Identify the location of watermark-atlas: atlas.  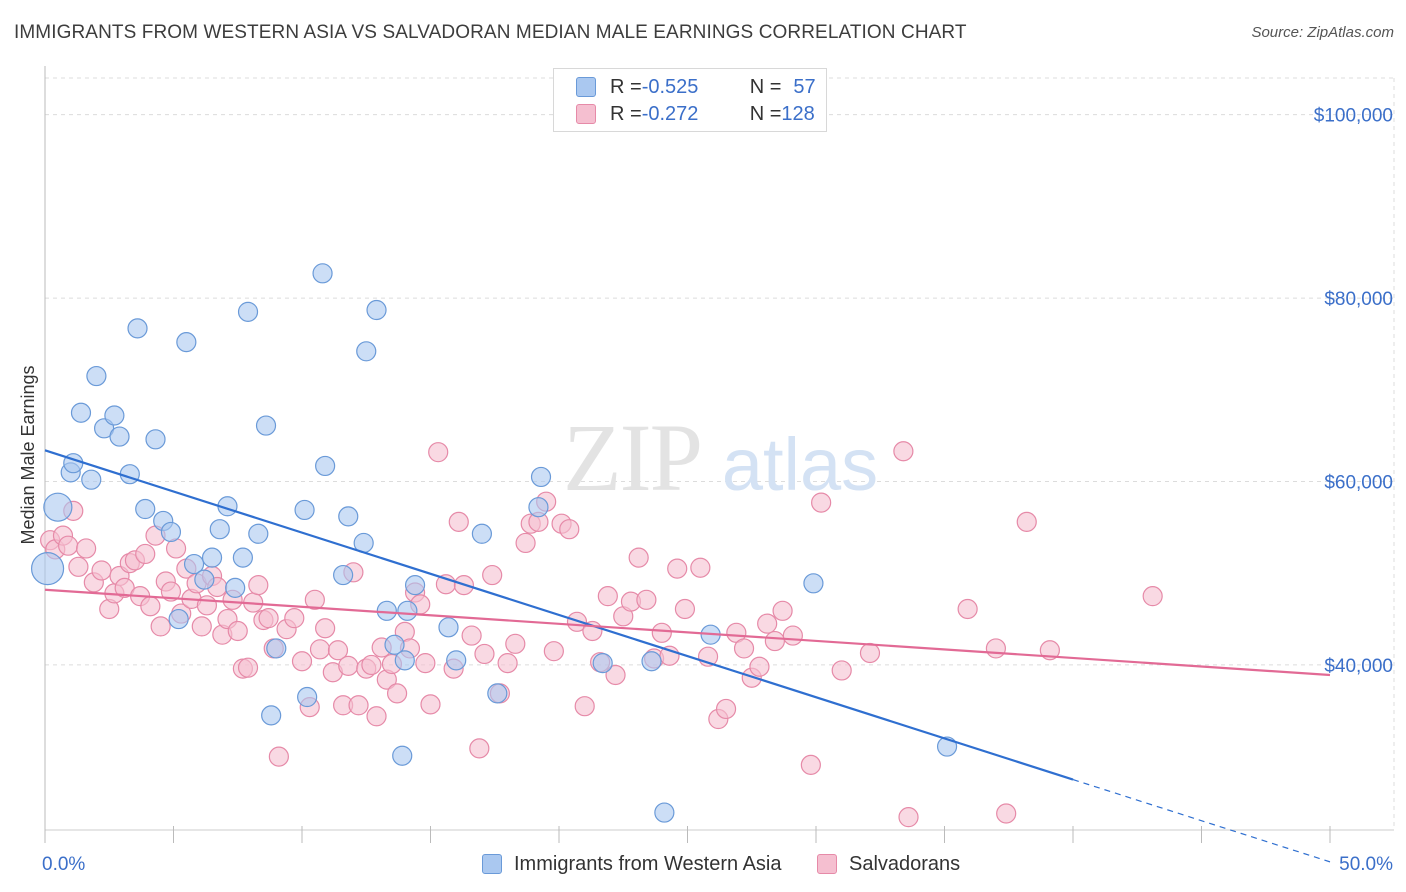
(800, 464).